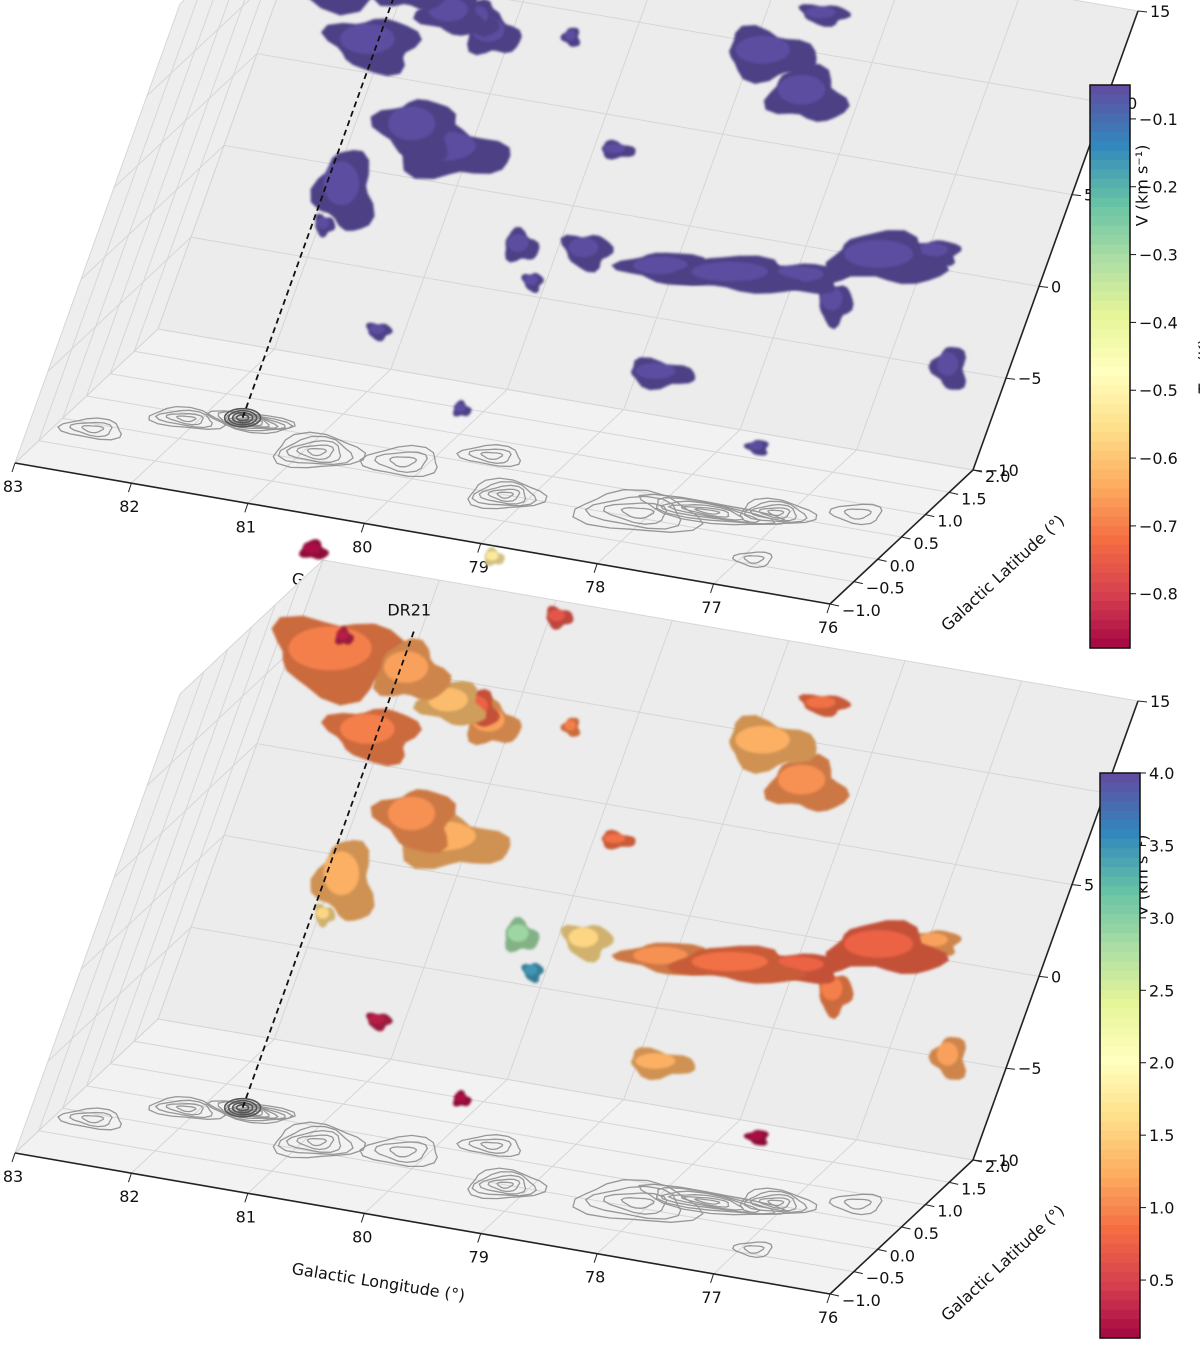  Describe the element at coordinates (595, 1277) in the screenshot. I see `x-tick-label: 78` at that location.